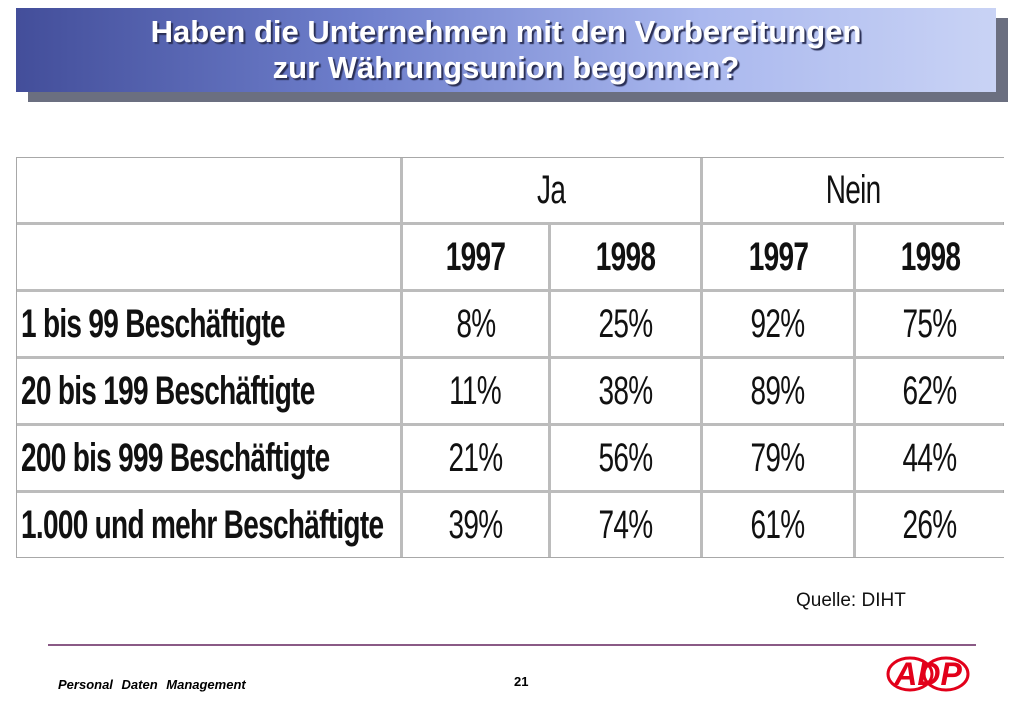 The height and width of the screenshot is (708, 1023). What do you see at coordinates (506, 67) in the screenshot?
I see `title-line-2: zur Währungsunion begonnen?` at bounding box center [506, 67].